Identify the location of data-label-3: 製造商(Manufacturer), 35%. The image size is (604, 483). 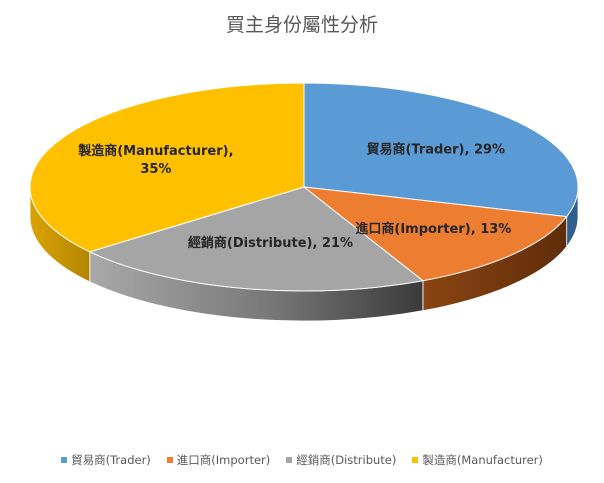
(155, 160).